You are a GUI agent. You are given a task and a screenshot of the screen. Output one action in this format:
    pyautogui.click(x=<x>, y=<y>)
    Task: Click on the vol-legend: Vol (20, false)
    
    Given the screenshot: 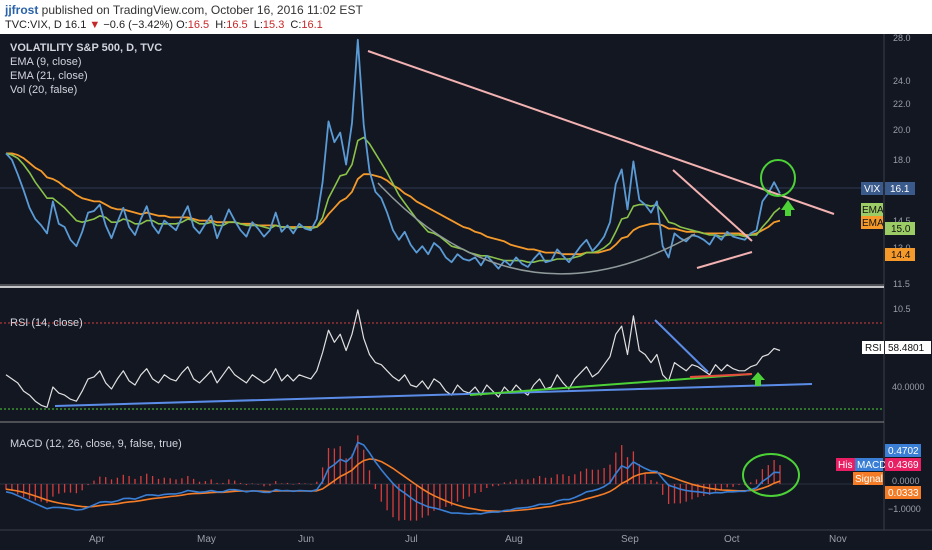 What is the action you would take?
    pyautogui.click(x=43, y=90)
    